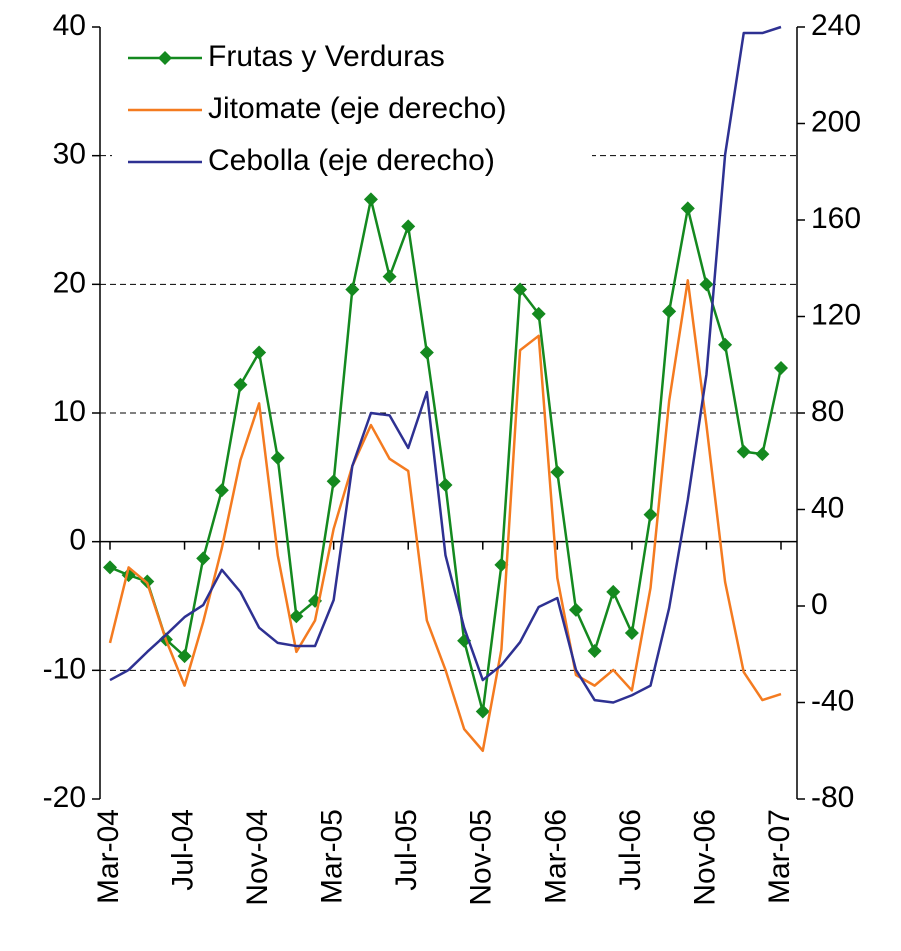 The image size is (901, 951). What do you see at coordinates (836, 121) in the screenshot?
I see `y2-tick-label: 200` at bounding box center [836, 121].